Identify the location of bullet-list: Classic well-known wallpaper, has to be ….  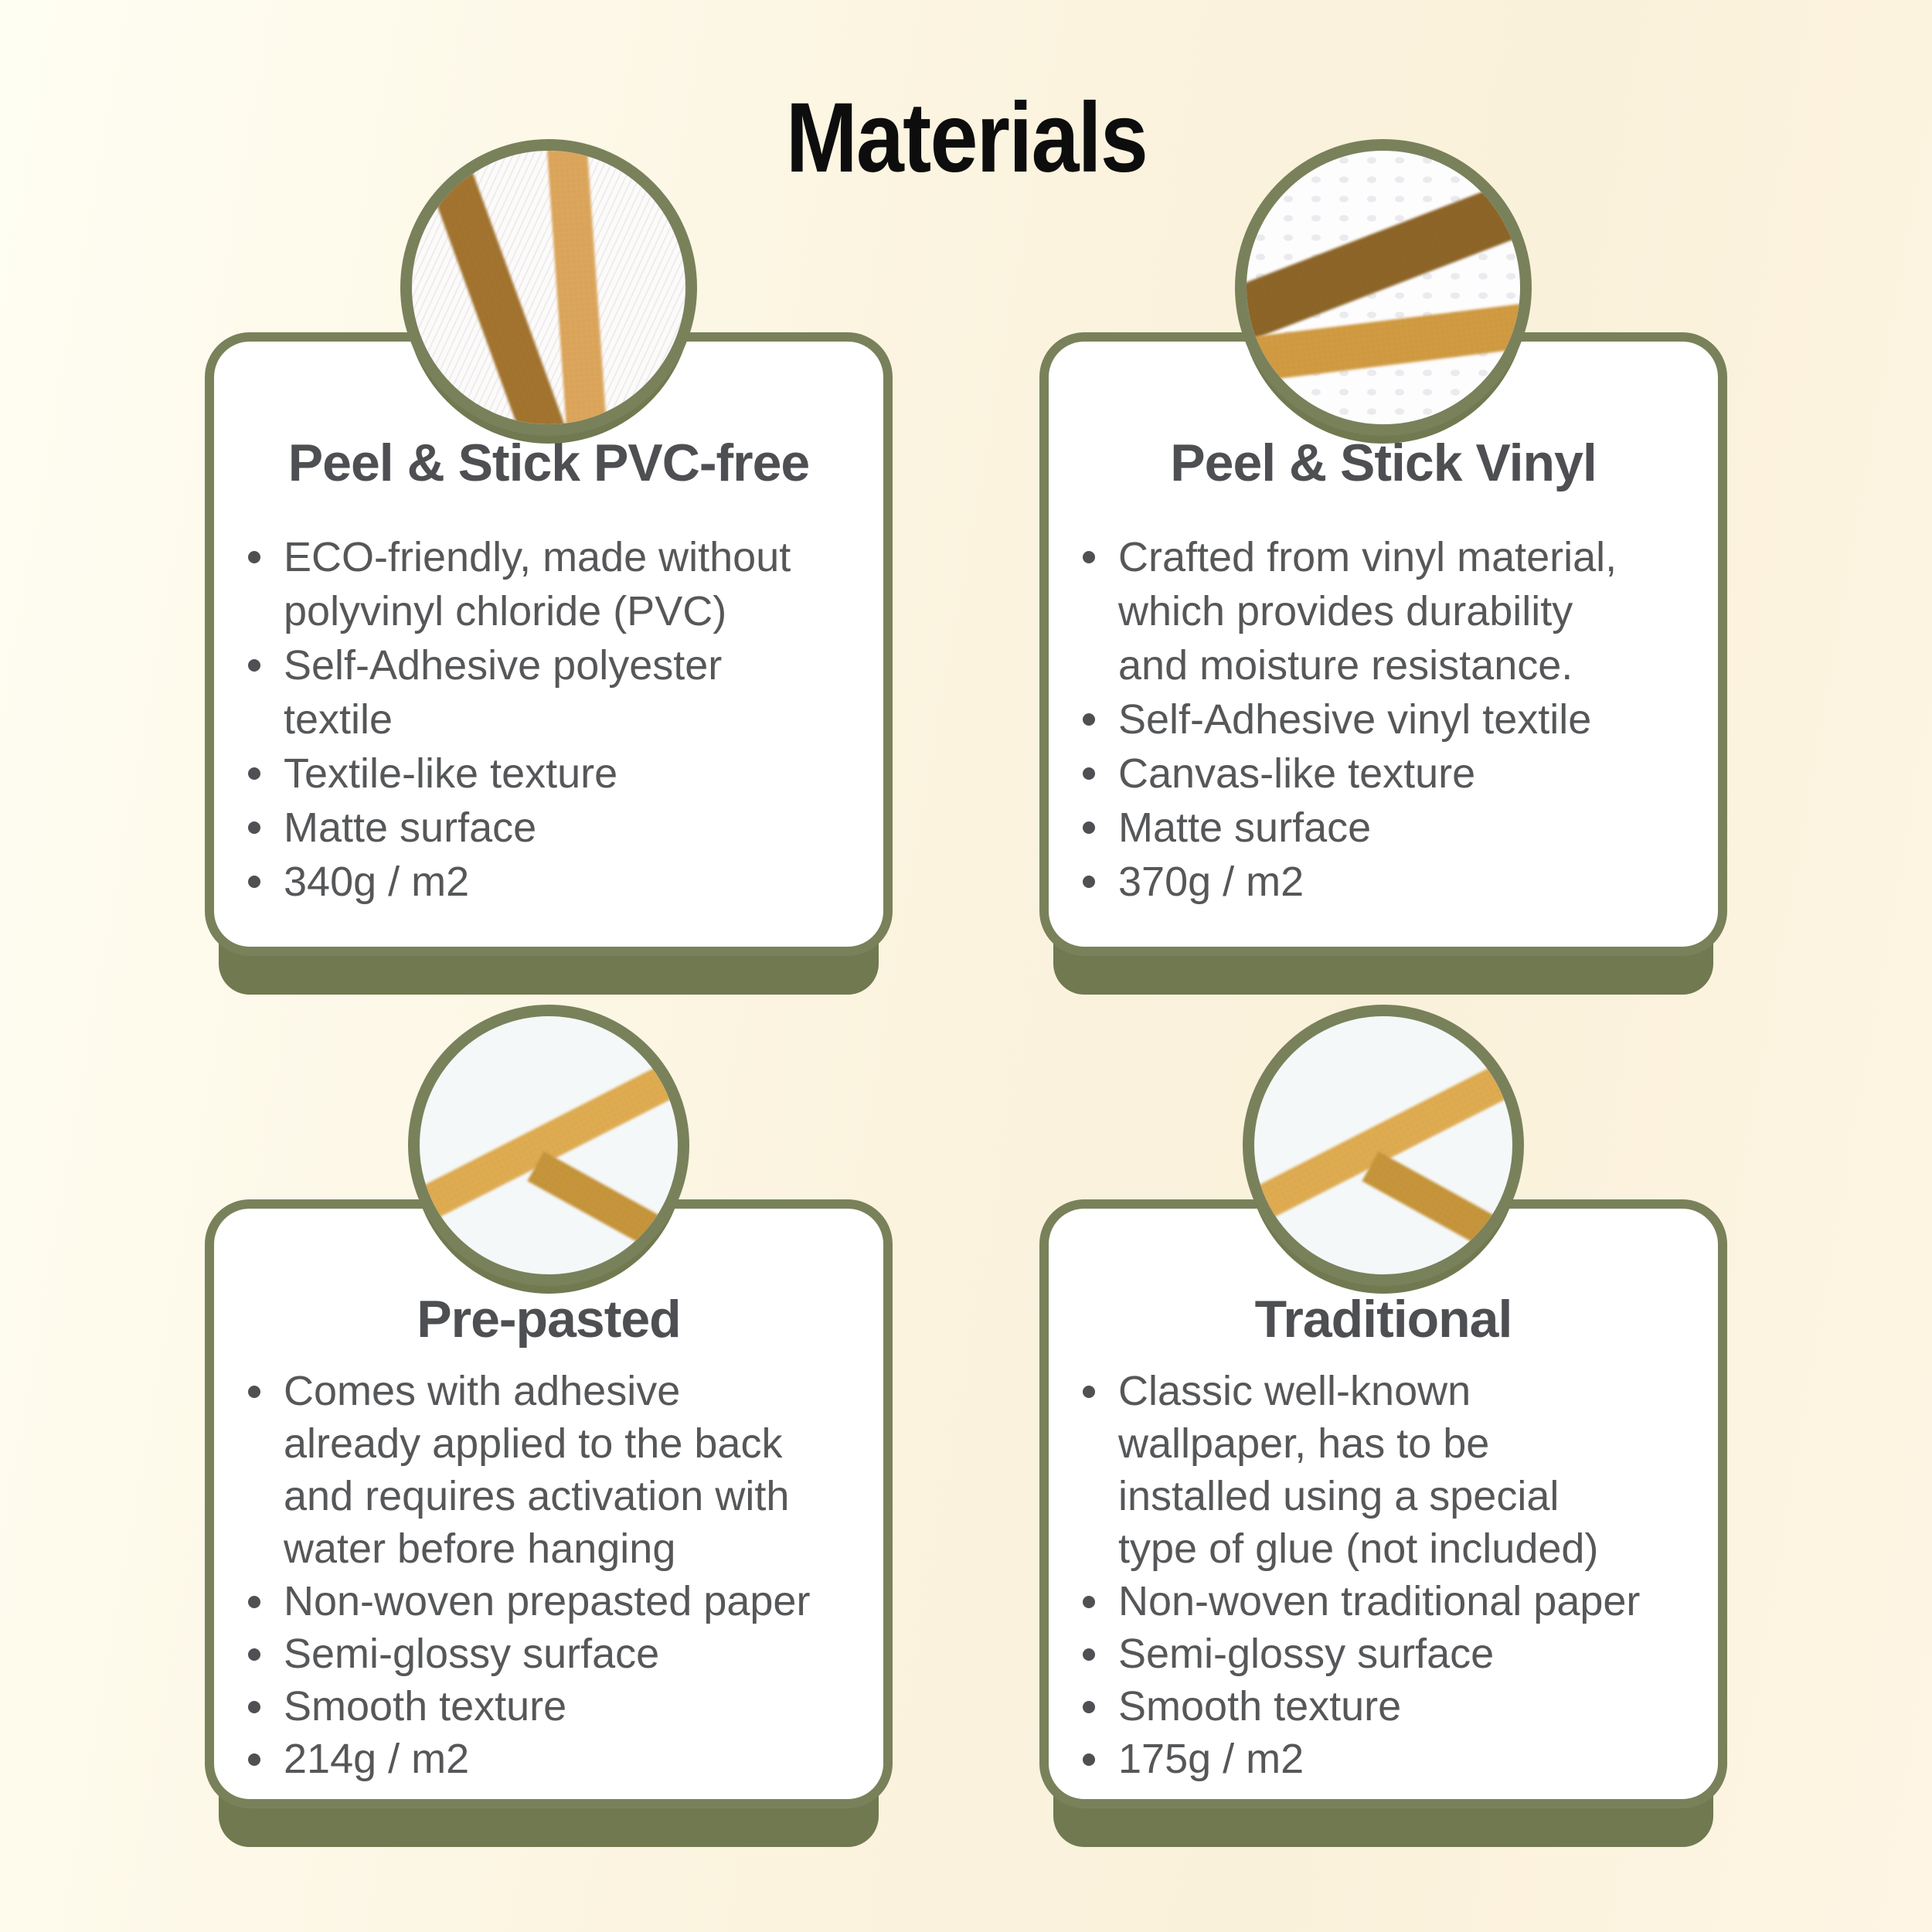
(1383, 1575).